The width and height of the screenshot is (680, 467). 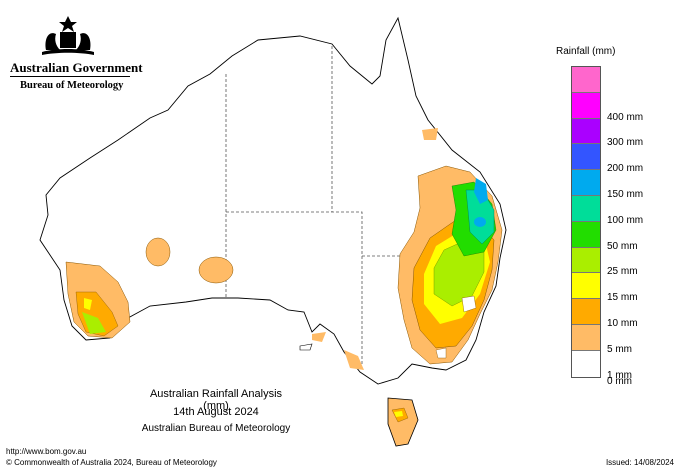 I want to click on issued-date: Issued: 14/08/2024, so click(x=639, y=462).